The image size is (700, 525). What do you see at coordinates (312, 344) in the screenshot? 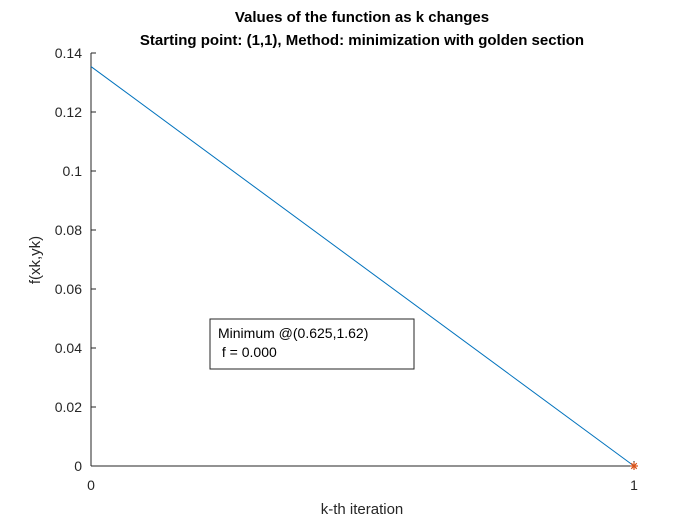
I see `annotation-box` at bounding box center [312, 344].